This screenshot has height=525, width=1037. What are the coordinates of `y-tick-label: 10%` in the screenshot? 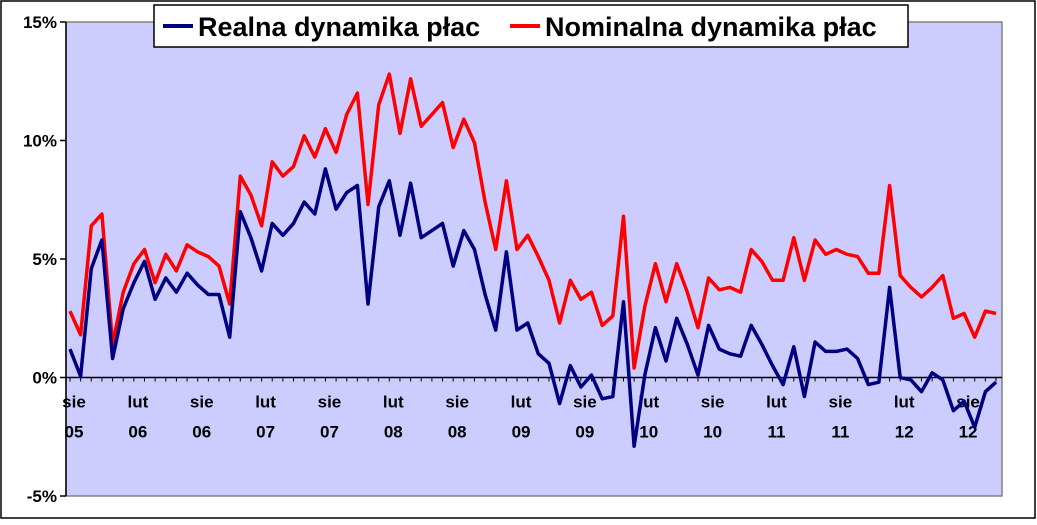 It's located at (40, 141).